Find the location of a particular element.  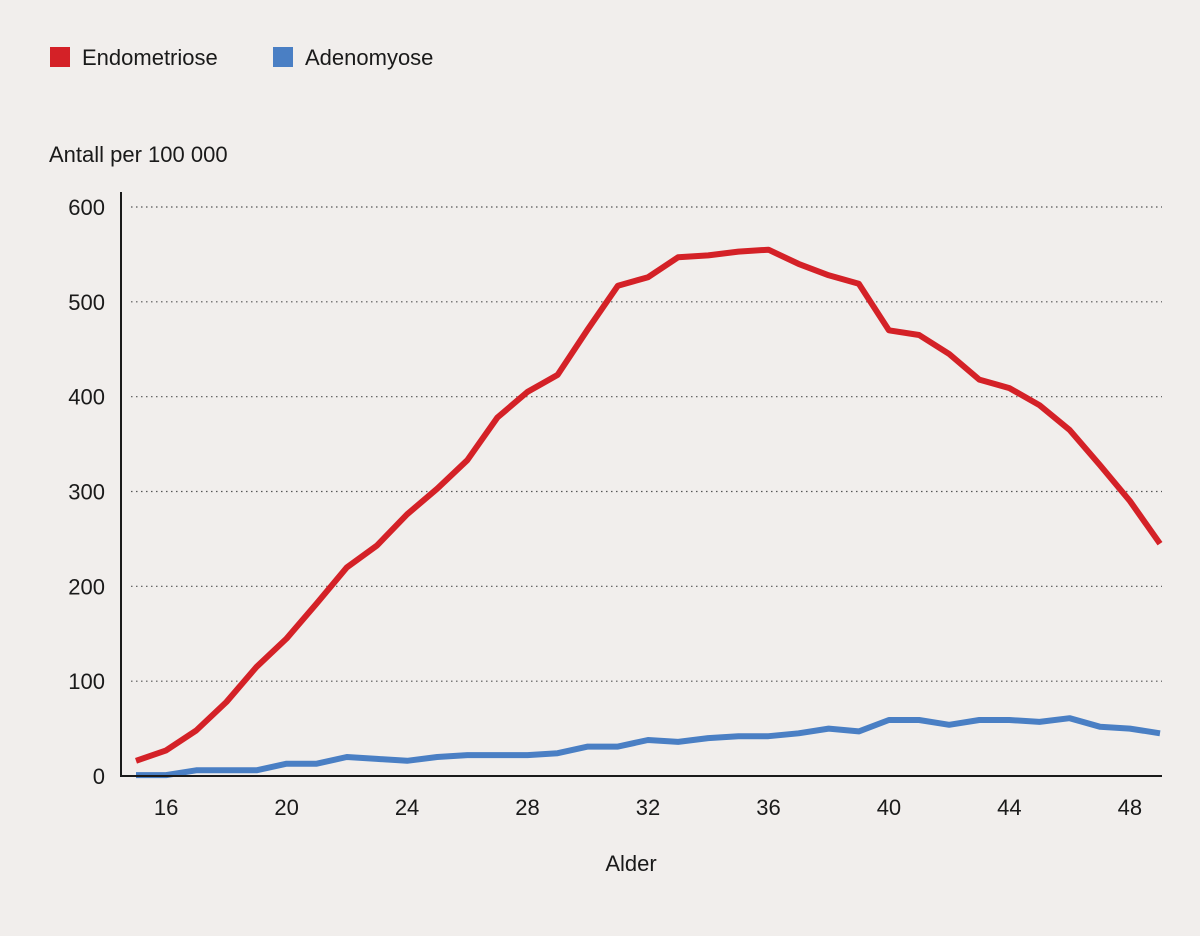

x-axis-title: Alder is located at coordinates (630, 863).